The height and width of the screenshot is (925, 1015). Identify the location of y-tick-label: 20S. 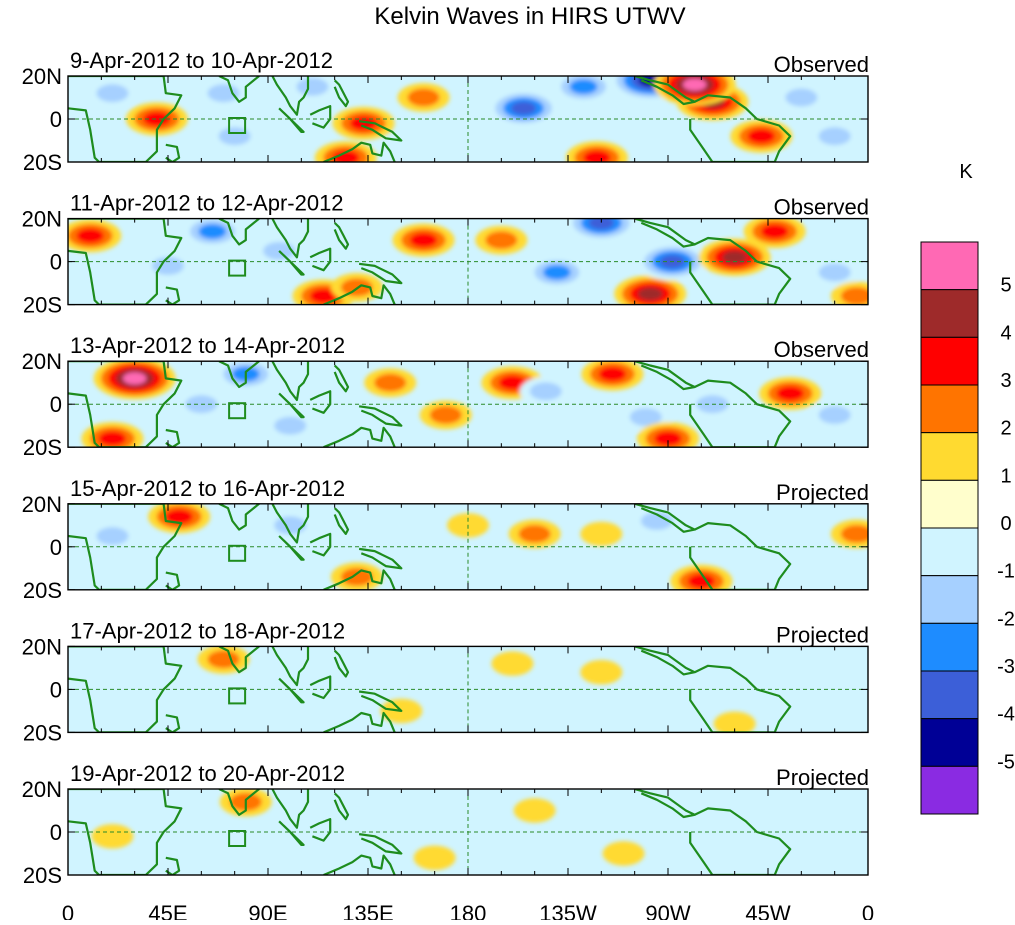
(42, 590).